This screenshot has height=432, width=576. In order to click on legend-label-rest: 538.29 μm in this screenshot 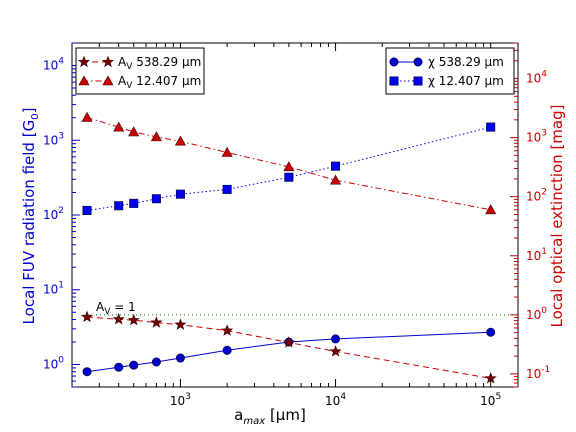, I will do `click(166, 62)`.